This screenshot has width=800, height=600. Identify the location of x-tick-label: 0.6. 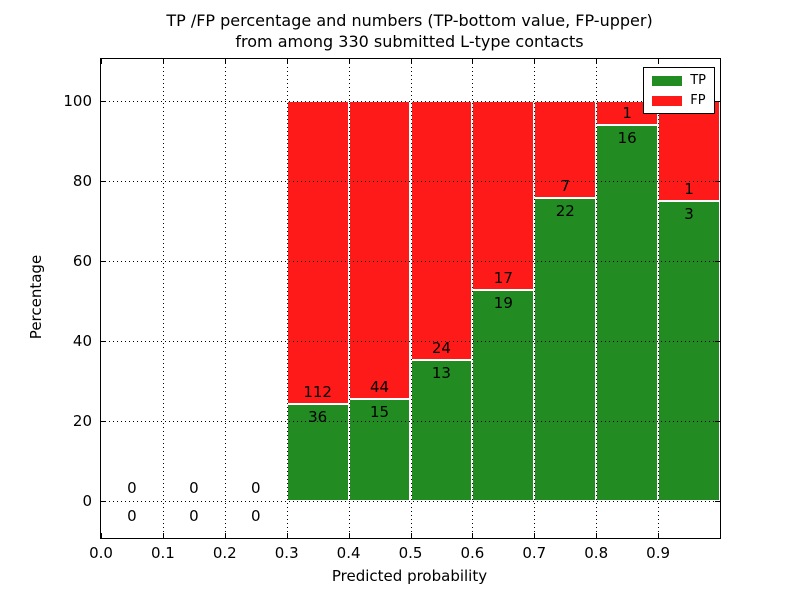
(472, 553).